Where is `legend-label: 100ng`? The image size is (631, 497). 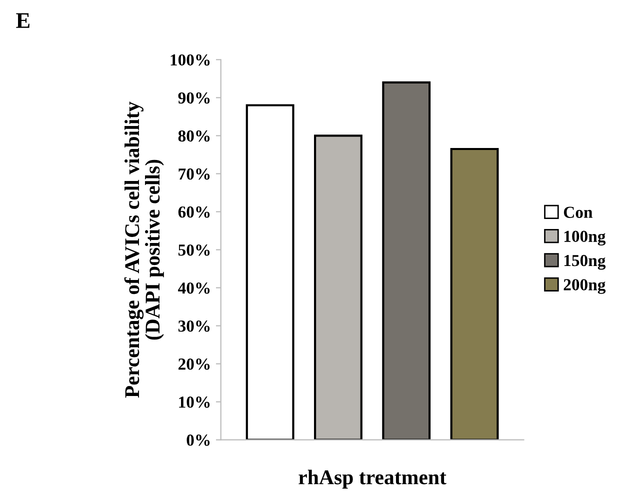
legend-label: 100ng is located at coordinates (585, 238).